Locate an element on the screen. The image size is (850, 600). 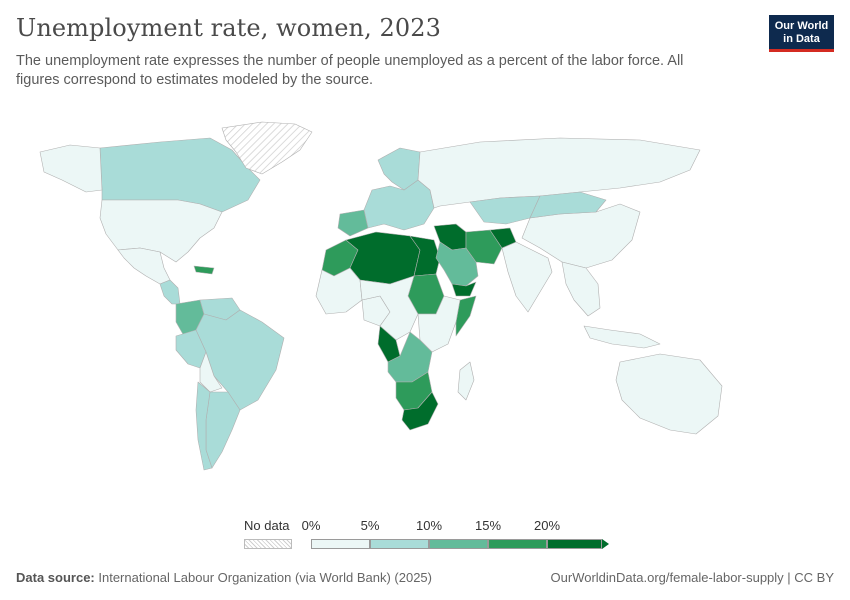
legend-arrow is located at coordinates (605, 544).